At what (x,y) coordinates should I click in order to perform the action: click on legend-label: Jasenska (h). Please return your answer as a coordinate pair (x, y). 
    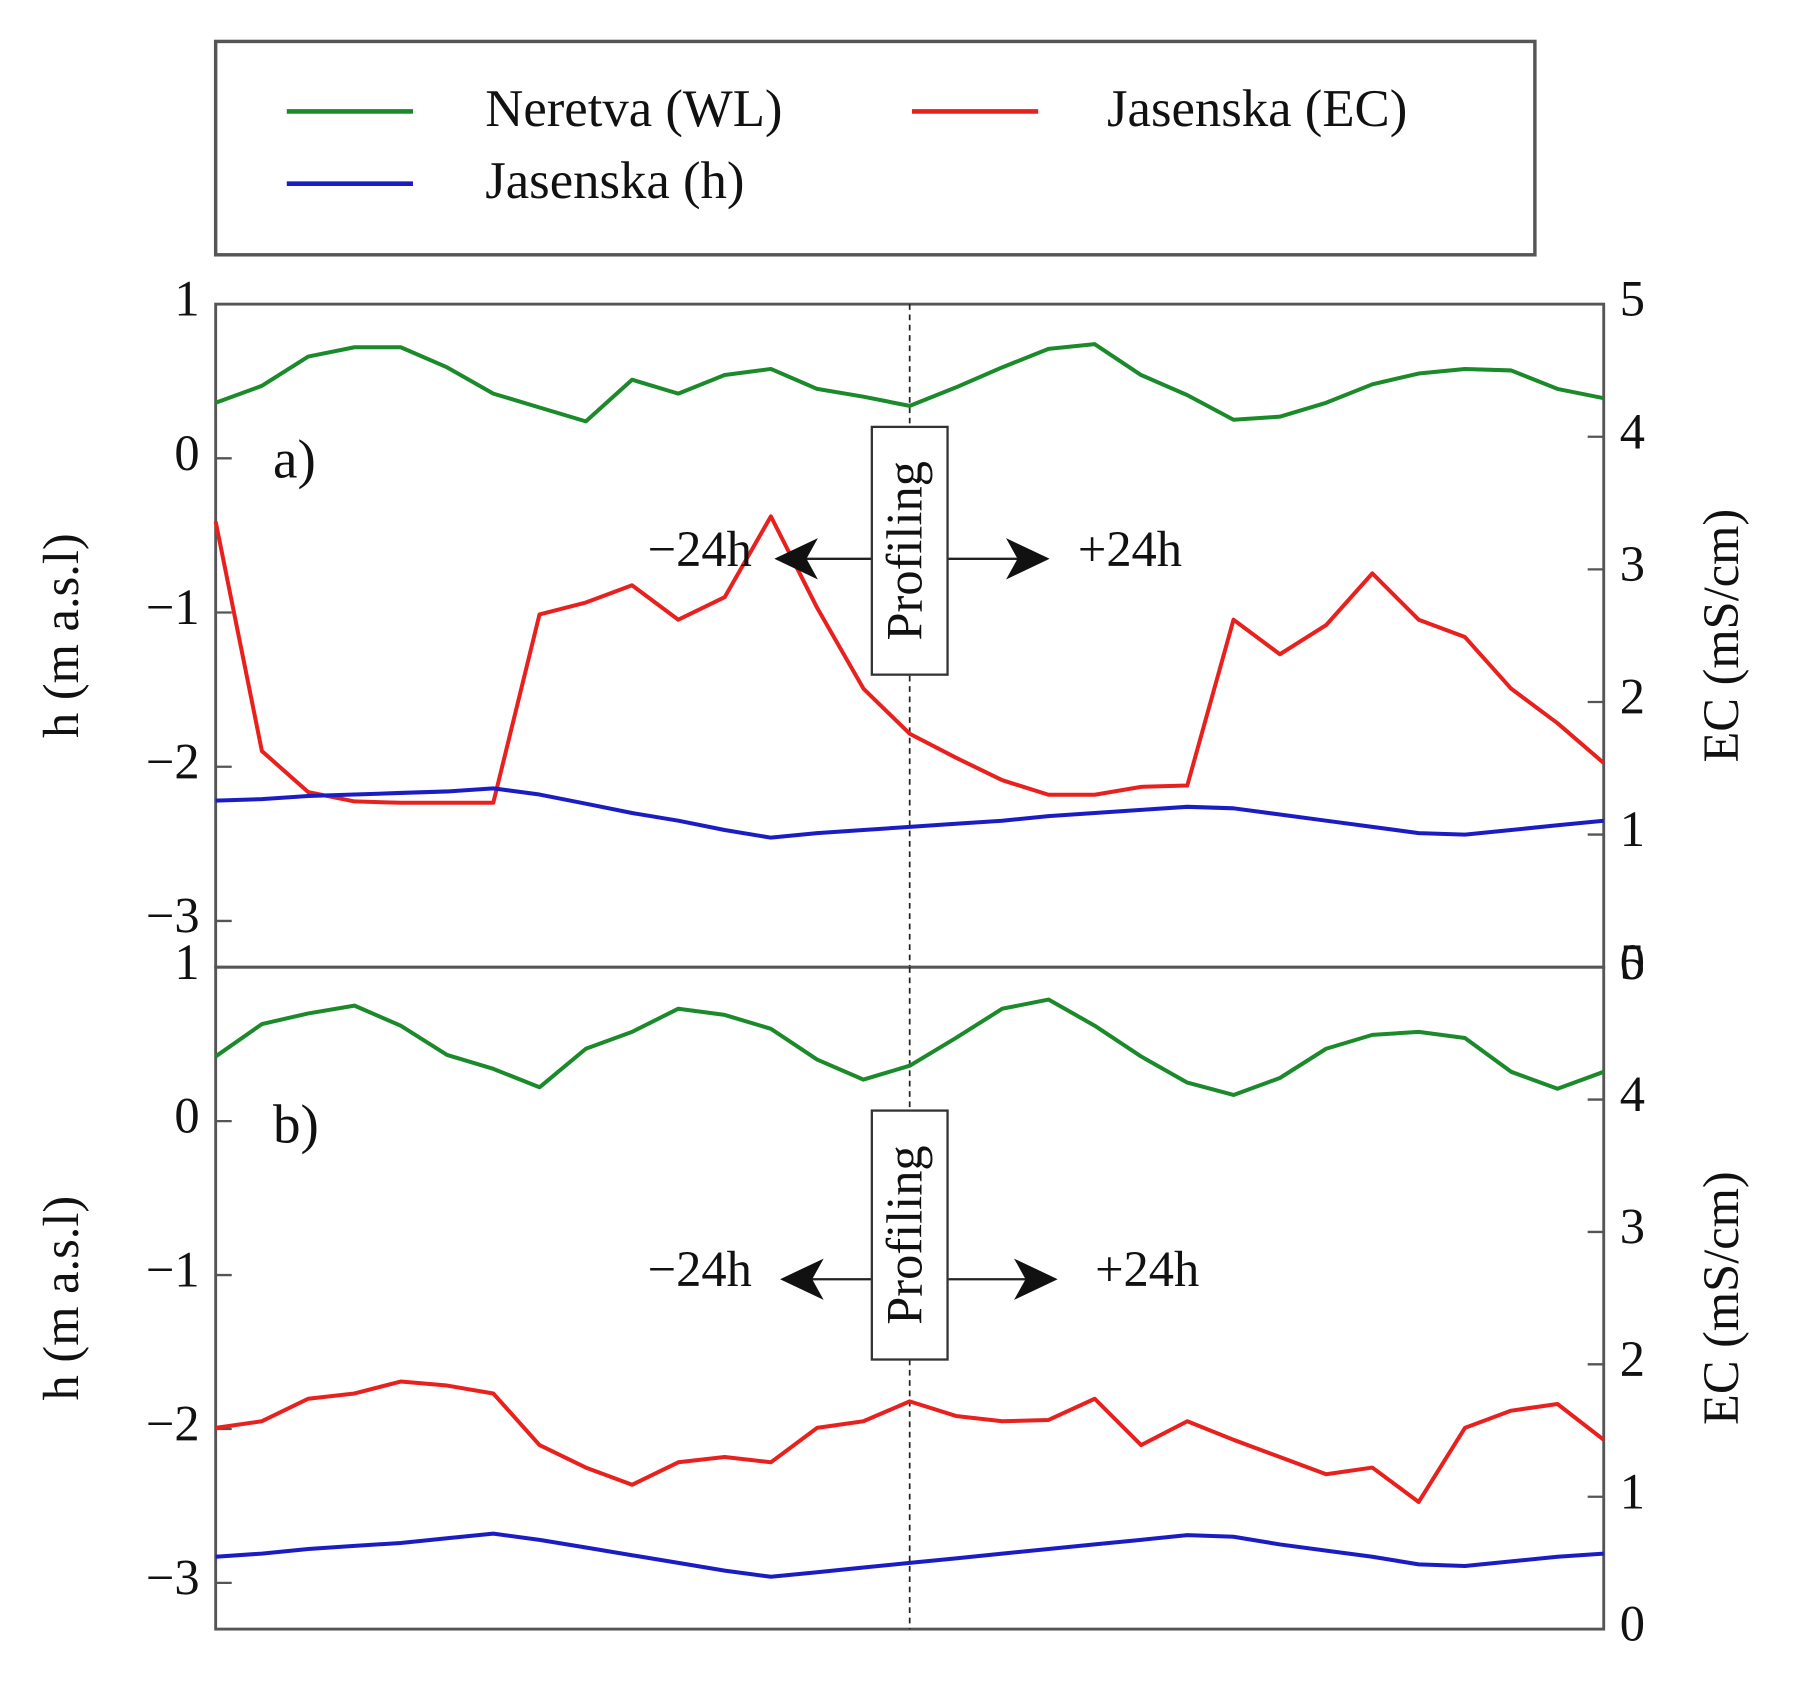
    Looking at the image, I should click on (614, 181).